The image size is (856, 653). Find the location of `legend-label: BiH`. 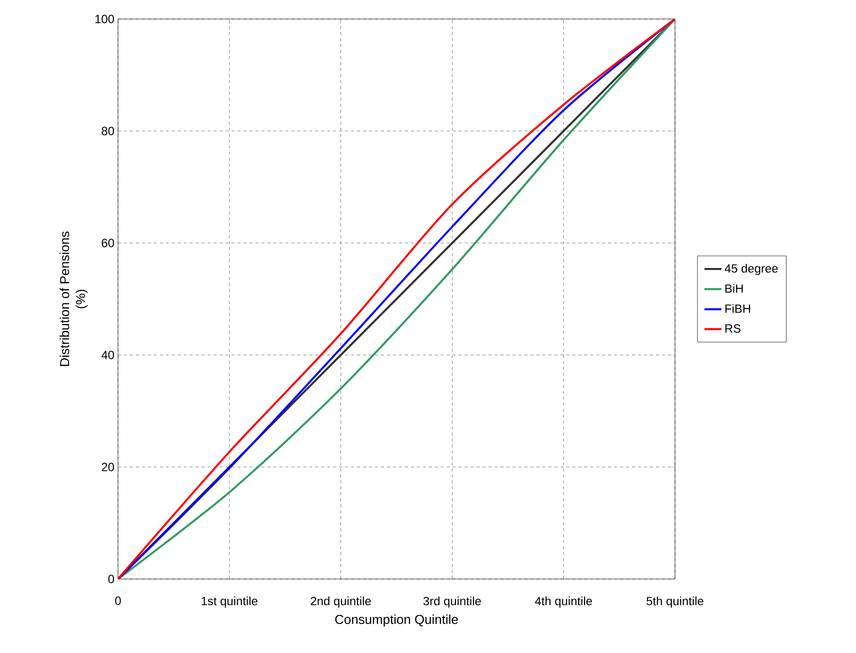

legend-label: BiH is located at coordinates (734, 288).